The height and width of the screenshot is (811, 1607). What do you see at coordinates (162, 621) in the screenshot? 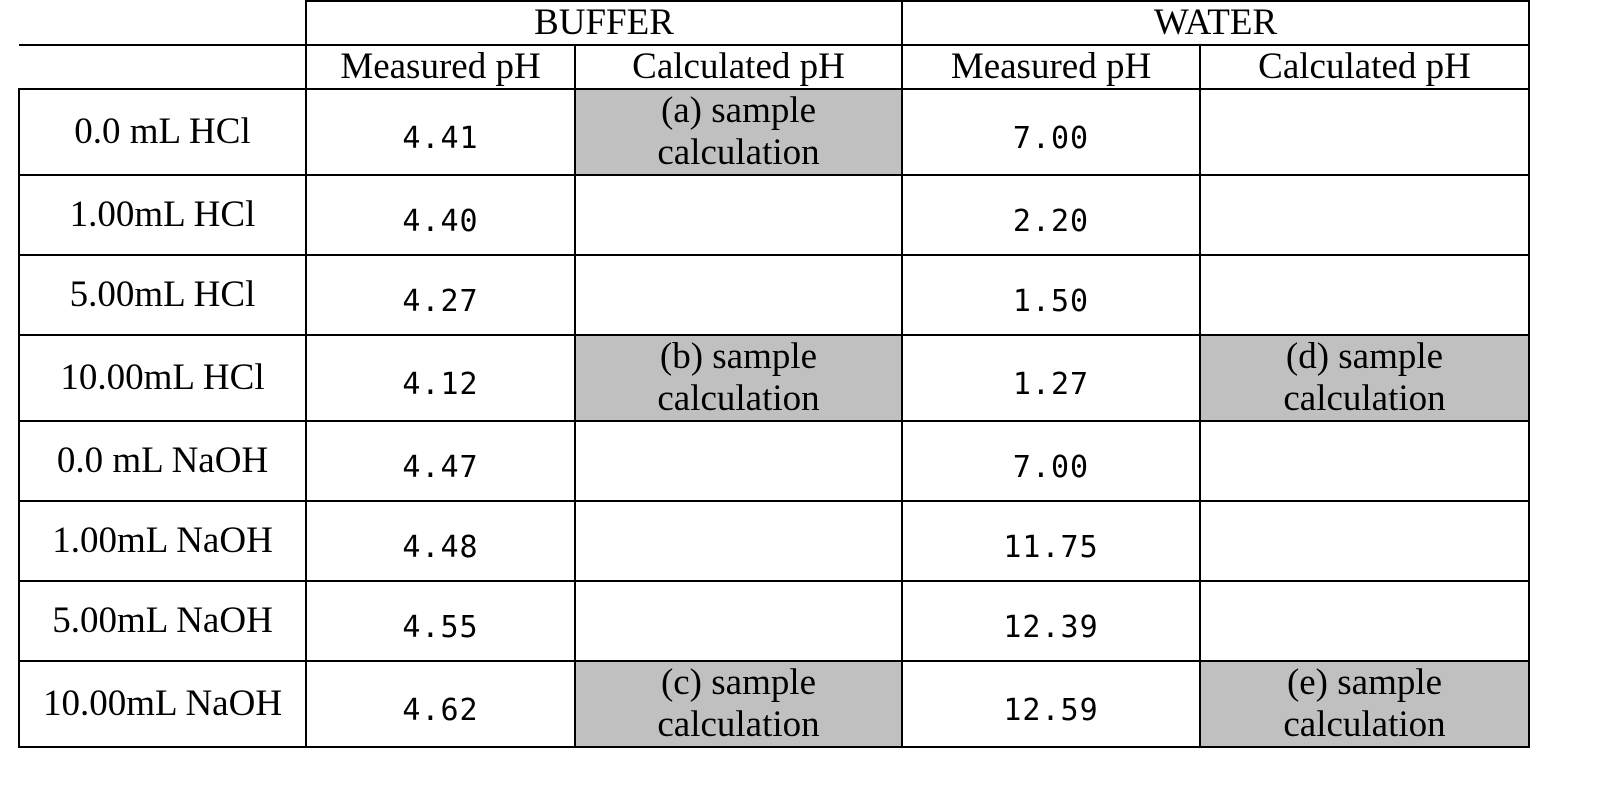
I see `row-label: 5.00mL NaOH` at bounding box center [162, 621].